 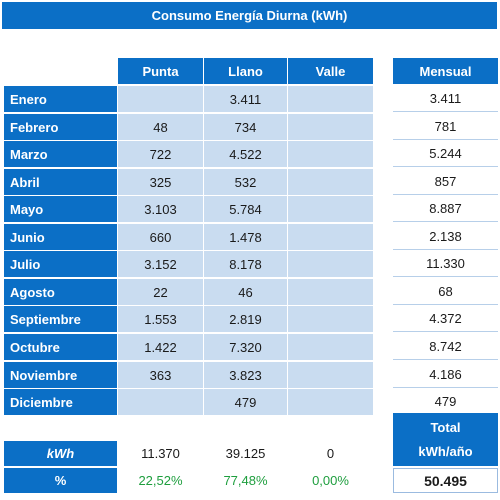 I want to click on month-mensual-cell: 857, so click(x=445, y=182).